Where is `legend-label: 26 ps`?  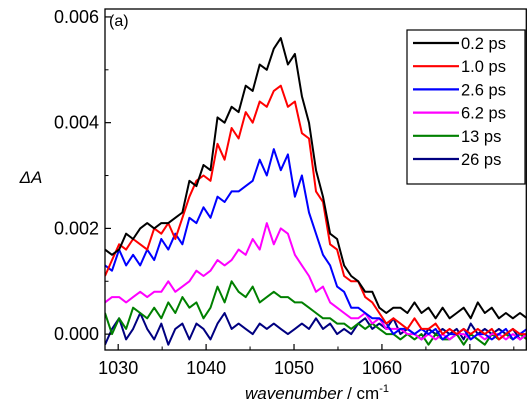 legend-label: 26 ps is located at coordinates (481, 160).